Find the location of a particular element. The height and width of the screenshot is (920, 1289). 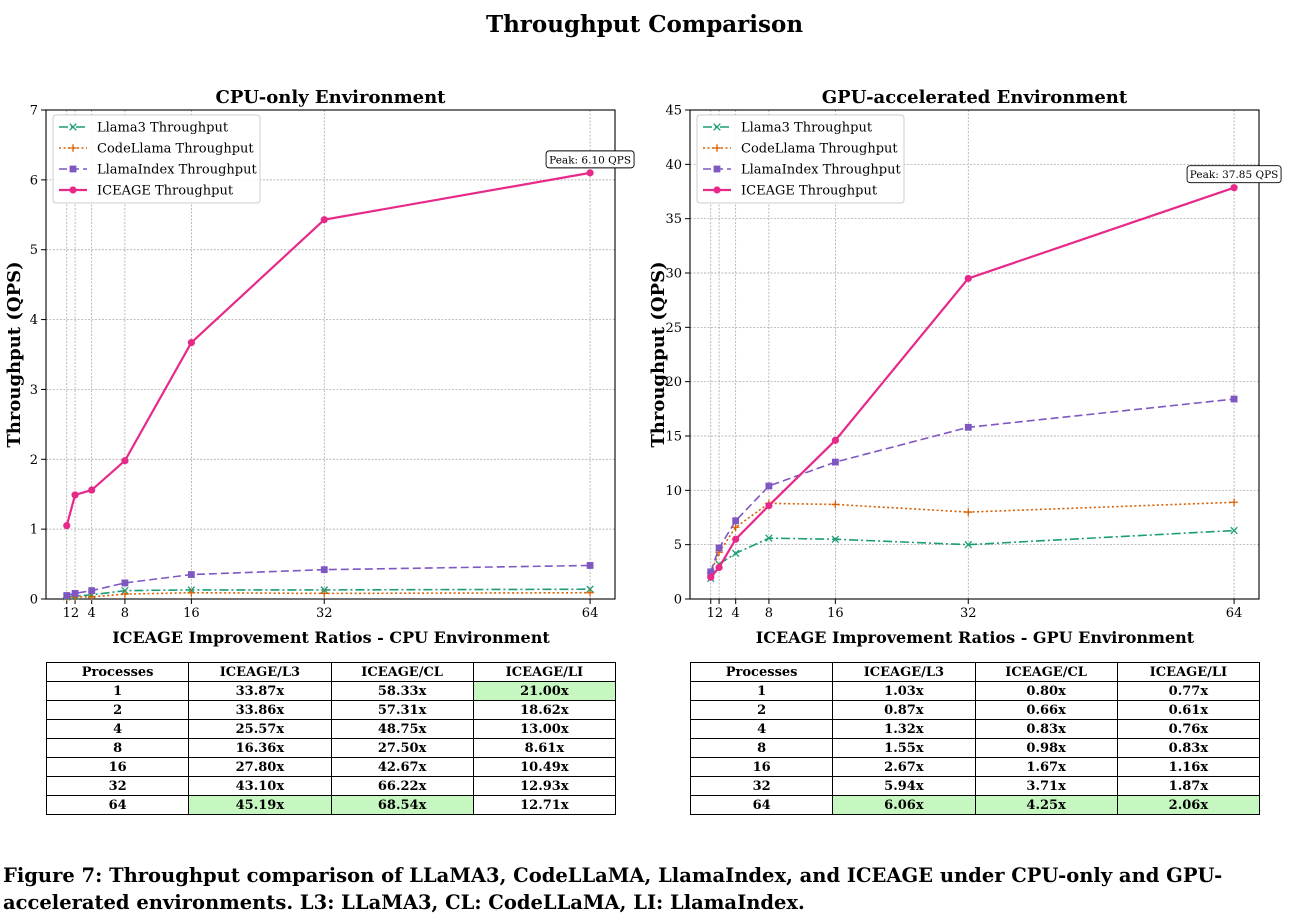

table-cell: 12.71x is located at coordinates (544, 805).